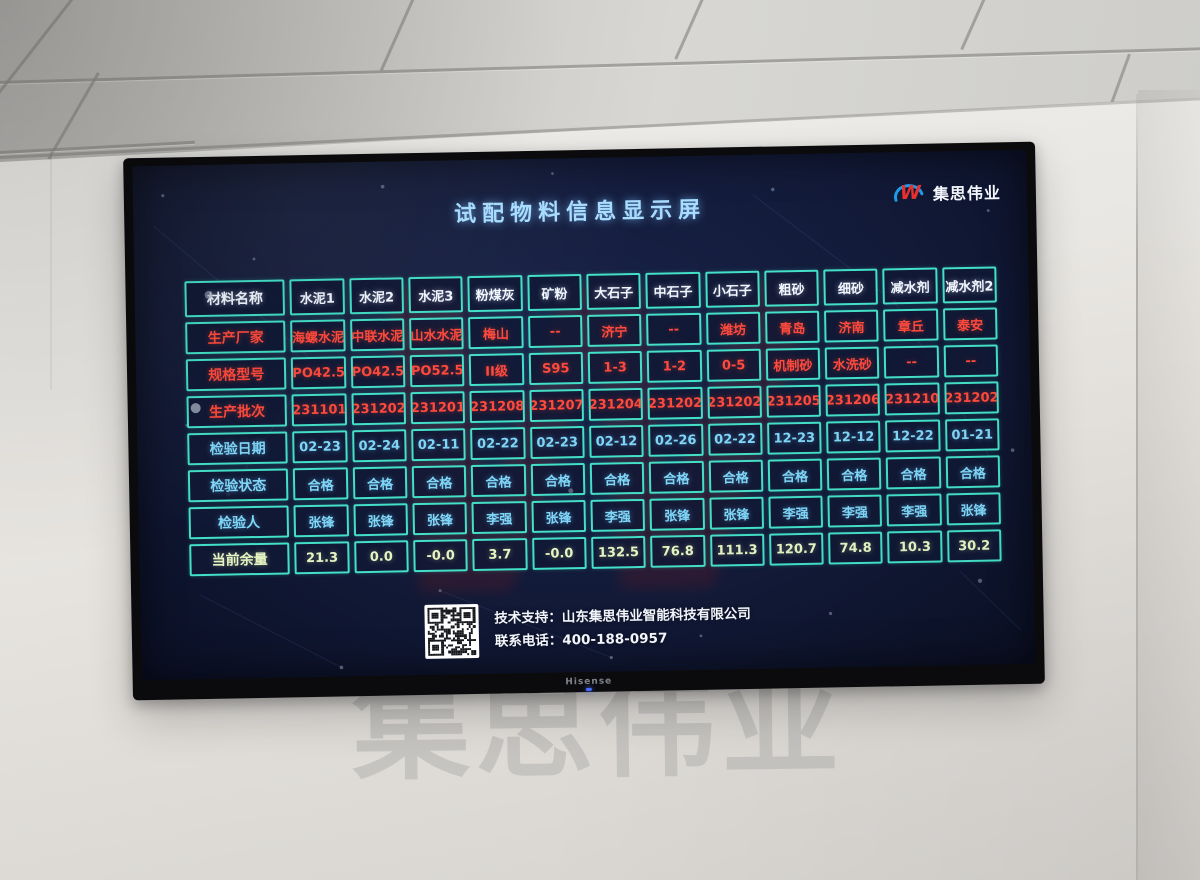  I want to click on table-cell: PO42.5, so click(319, 373).